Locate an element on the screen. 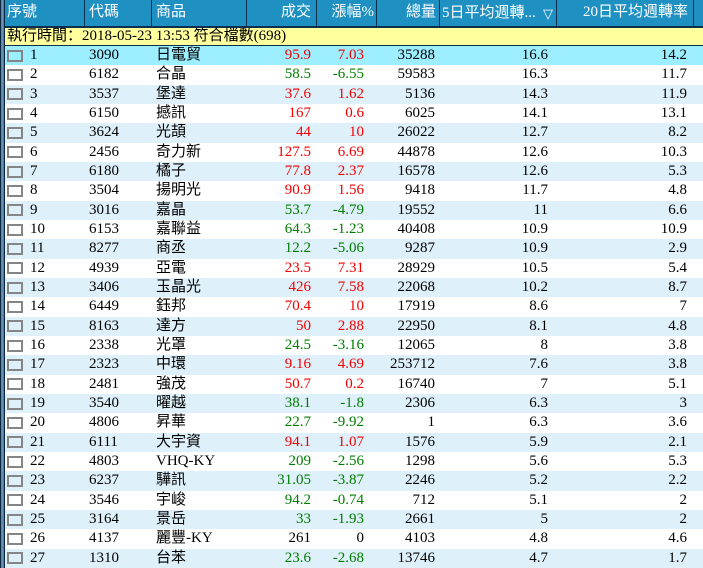 This screenshot has height=568, width=703. row-avg5: 16.6 is located at coordinates (534, 55).